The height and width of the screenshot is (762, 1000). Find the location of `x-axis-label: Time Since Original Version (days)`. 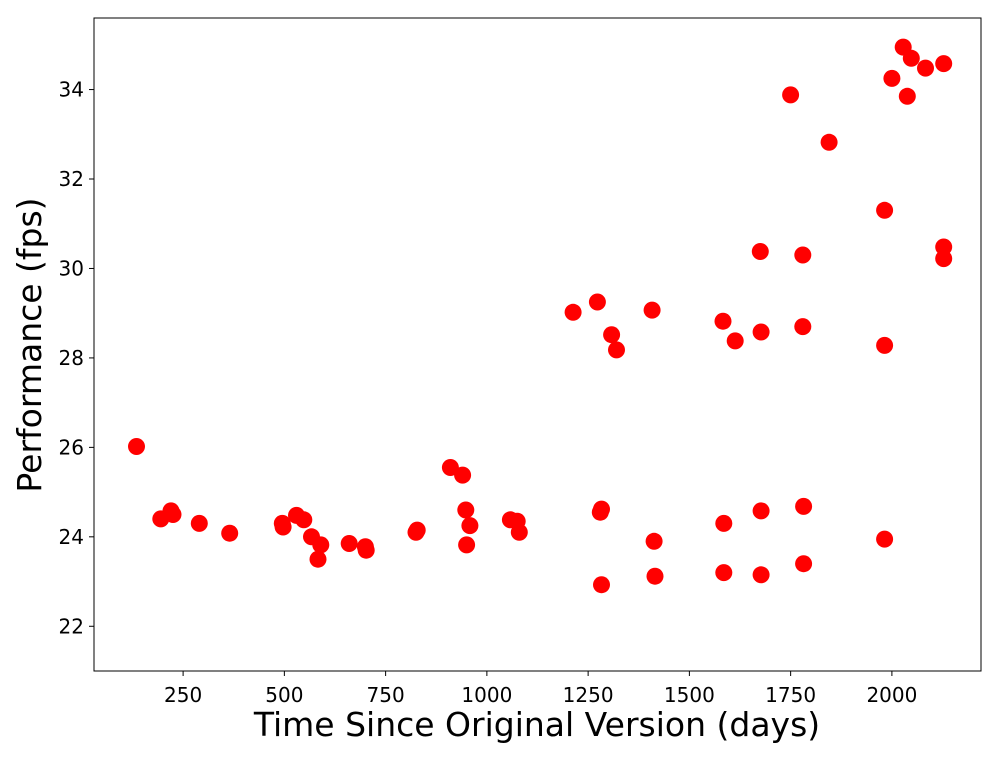

x-axis-label: Time Since Original Version (days) is located at coordinates (536, 724).